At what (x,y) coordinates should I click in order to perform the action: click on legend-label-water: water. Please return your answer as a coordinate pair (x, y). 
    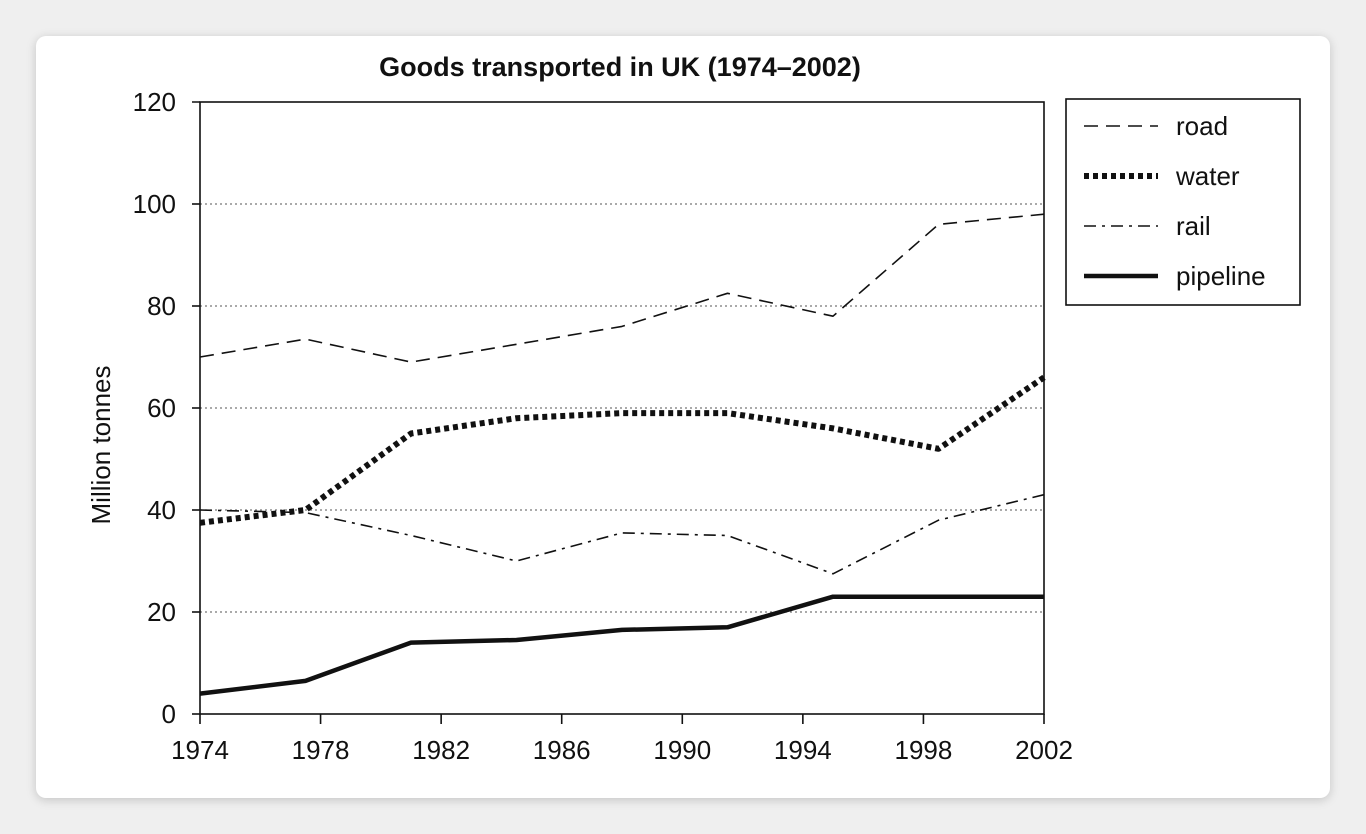
    Looking at the image, I should click on (1207, 176).